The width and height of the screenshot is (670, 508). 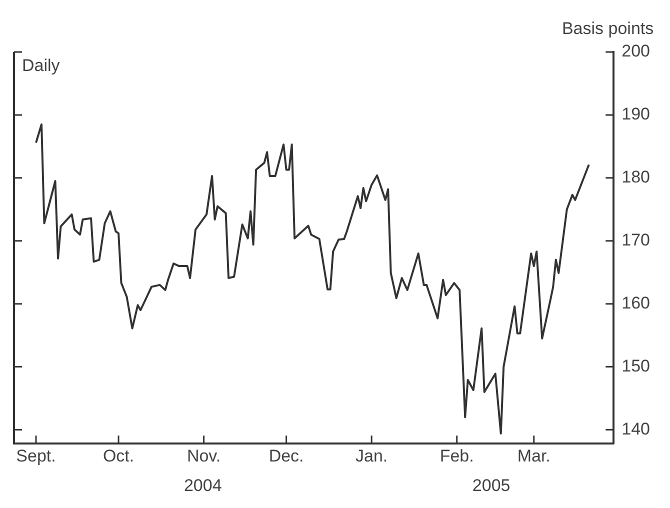 What do you see at coordinates (608, 28) in the screenshot?
I see `y-axis-title: Basis points` at bounding box center [608, 28].